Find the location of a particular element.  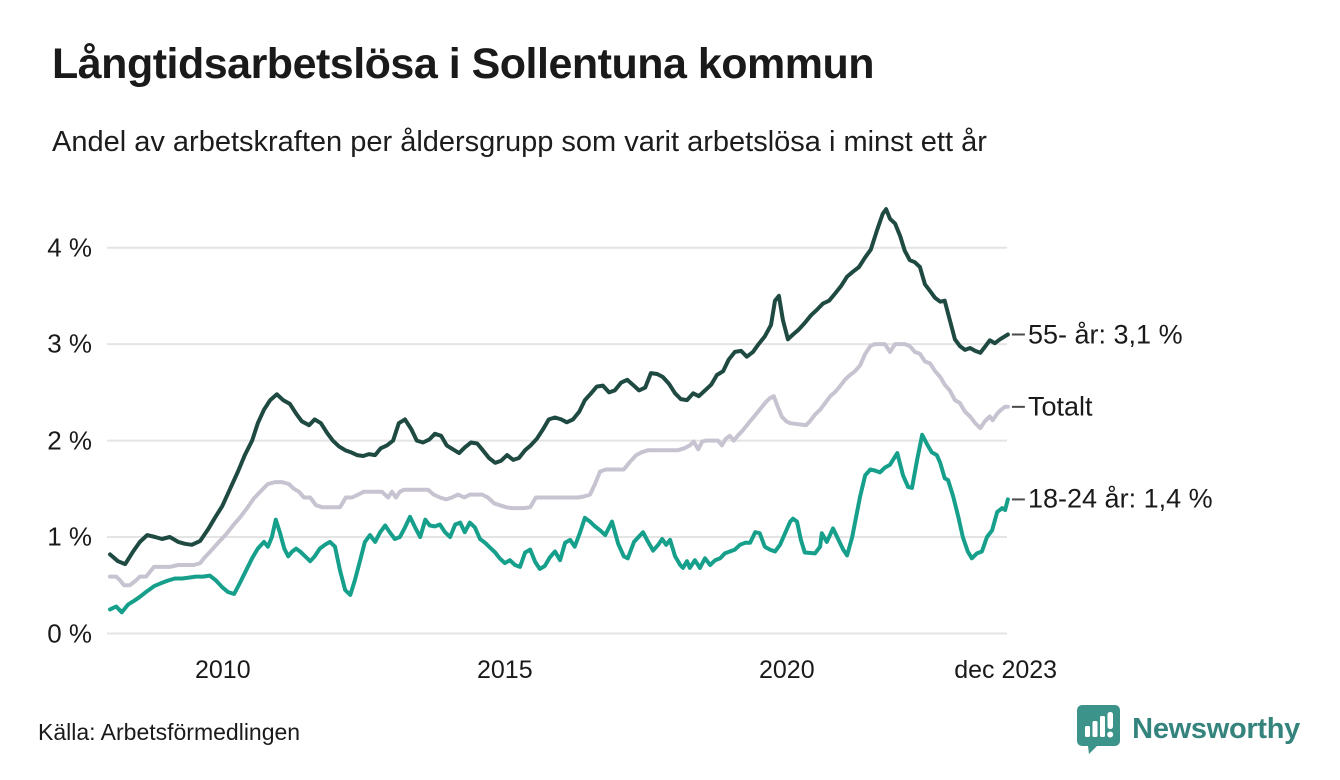

logo-bar-small is located at coordinates (1088, 731).